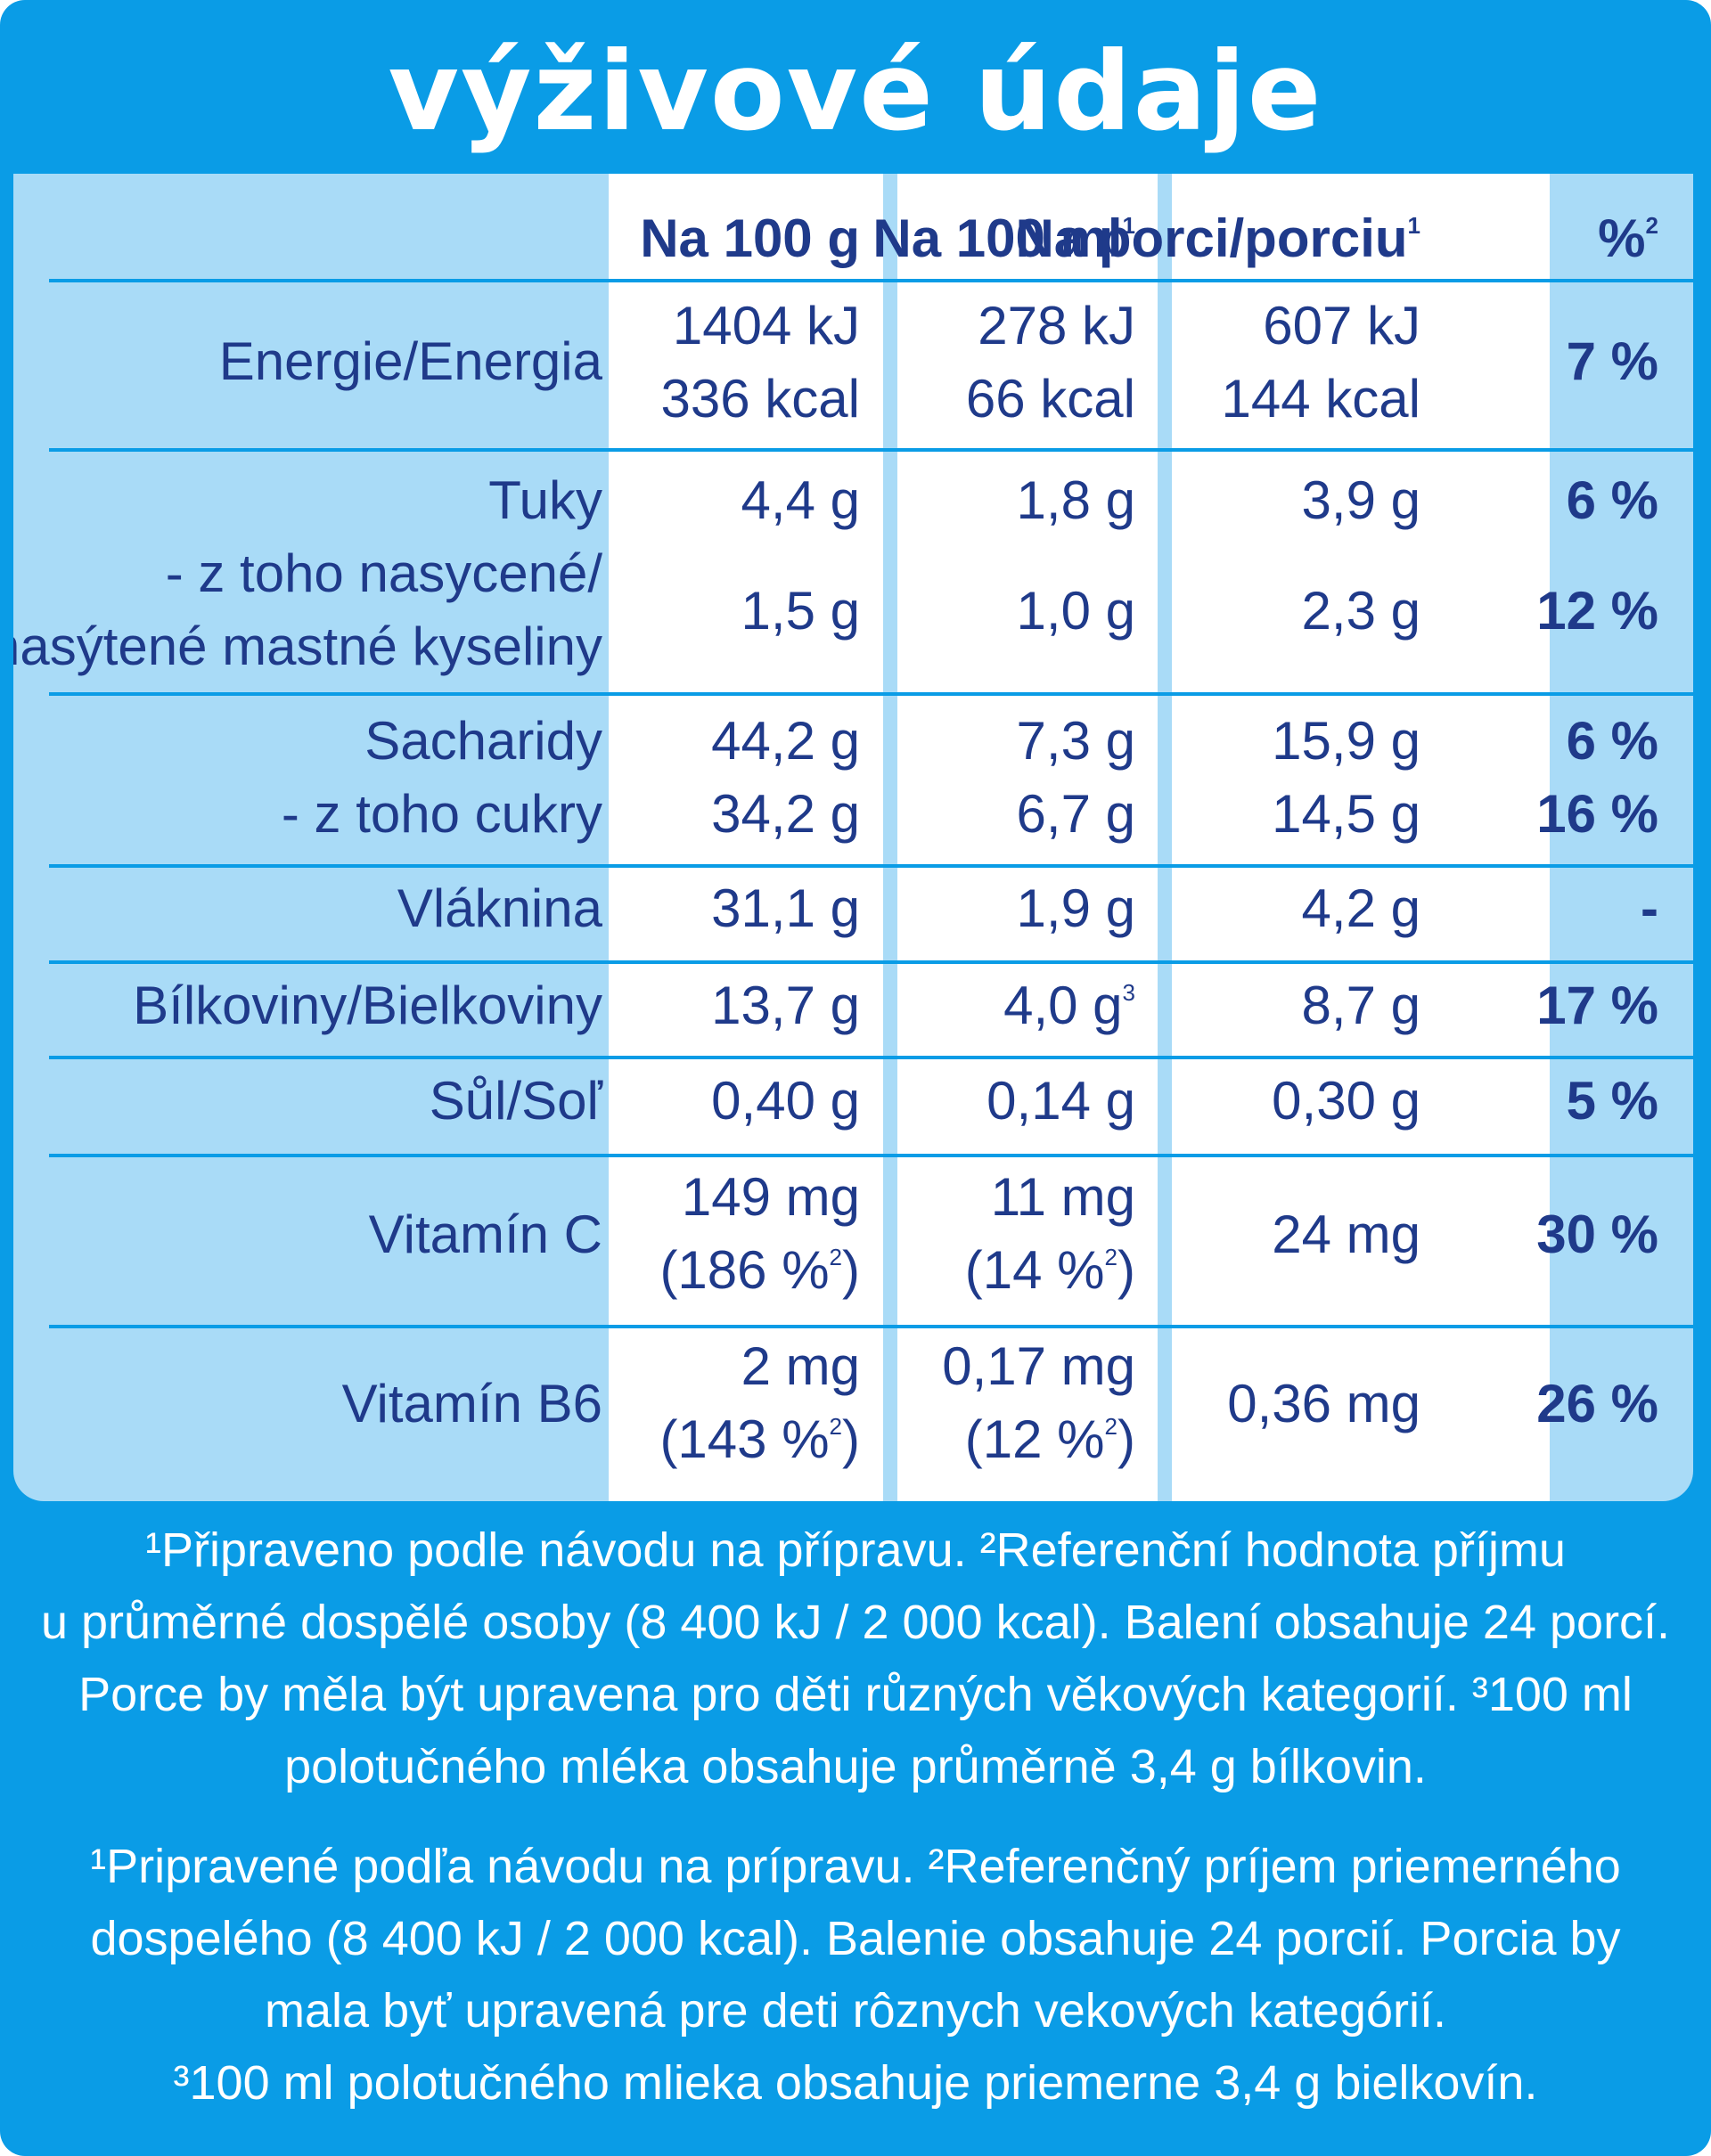 Image resolution: width=1711 pixels, height=2156 pixels. I want to click on row-label-fiber: Vláknina, so click(499, 908).